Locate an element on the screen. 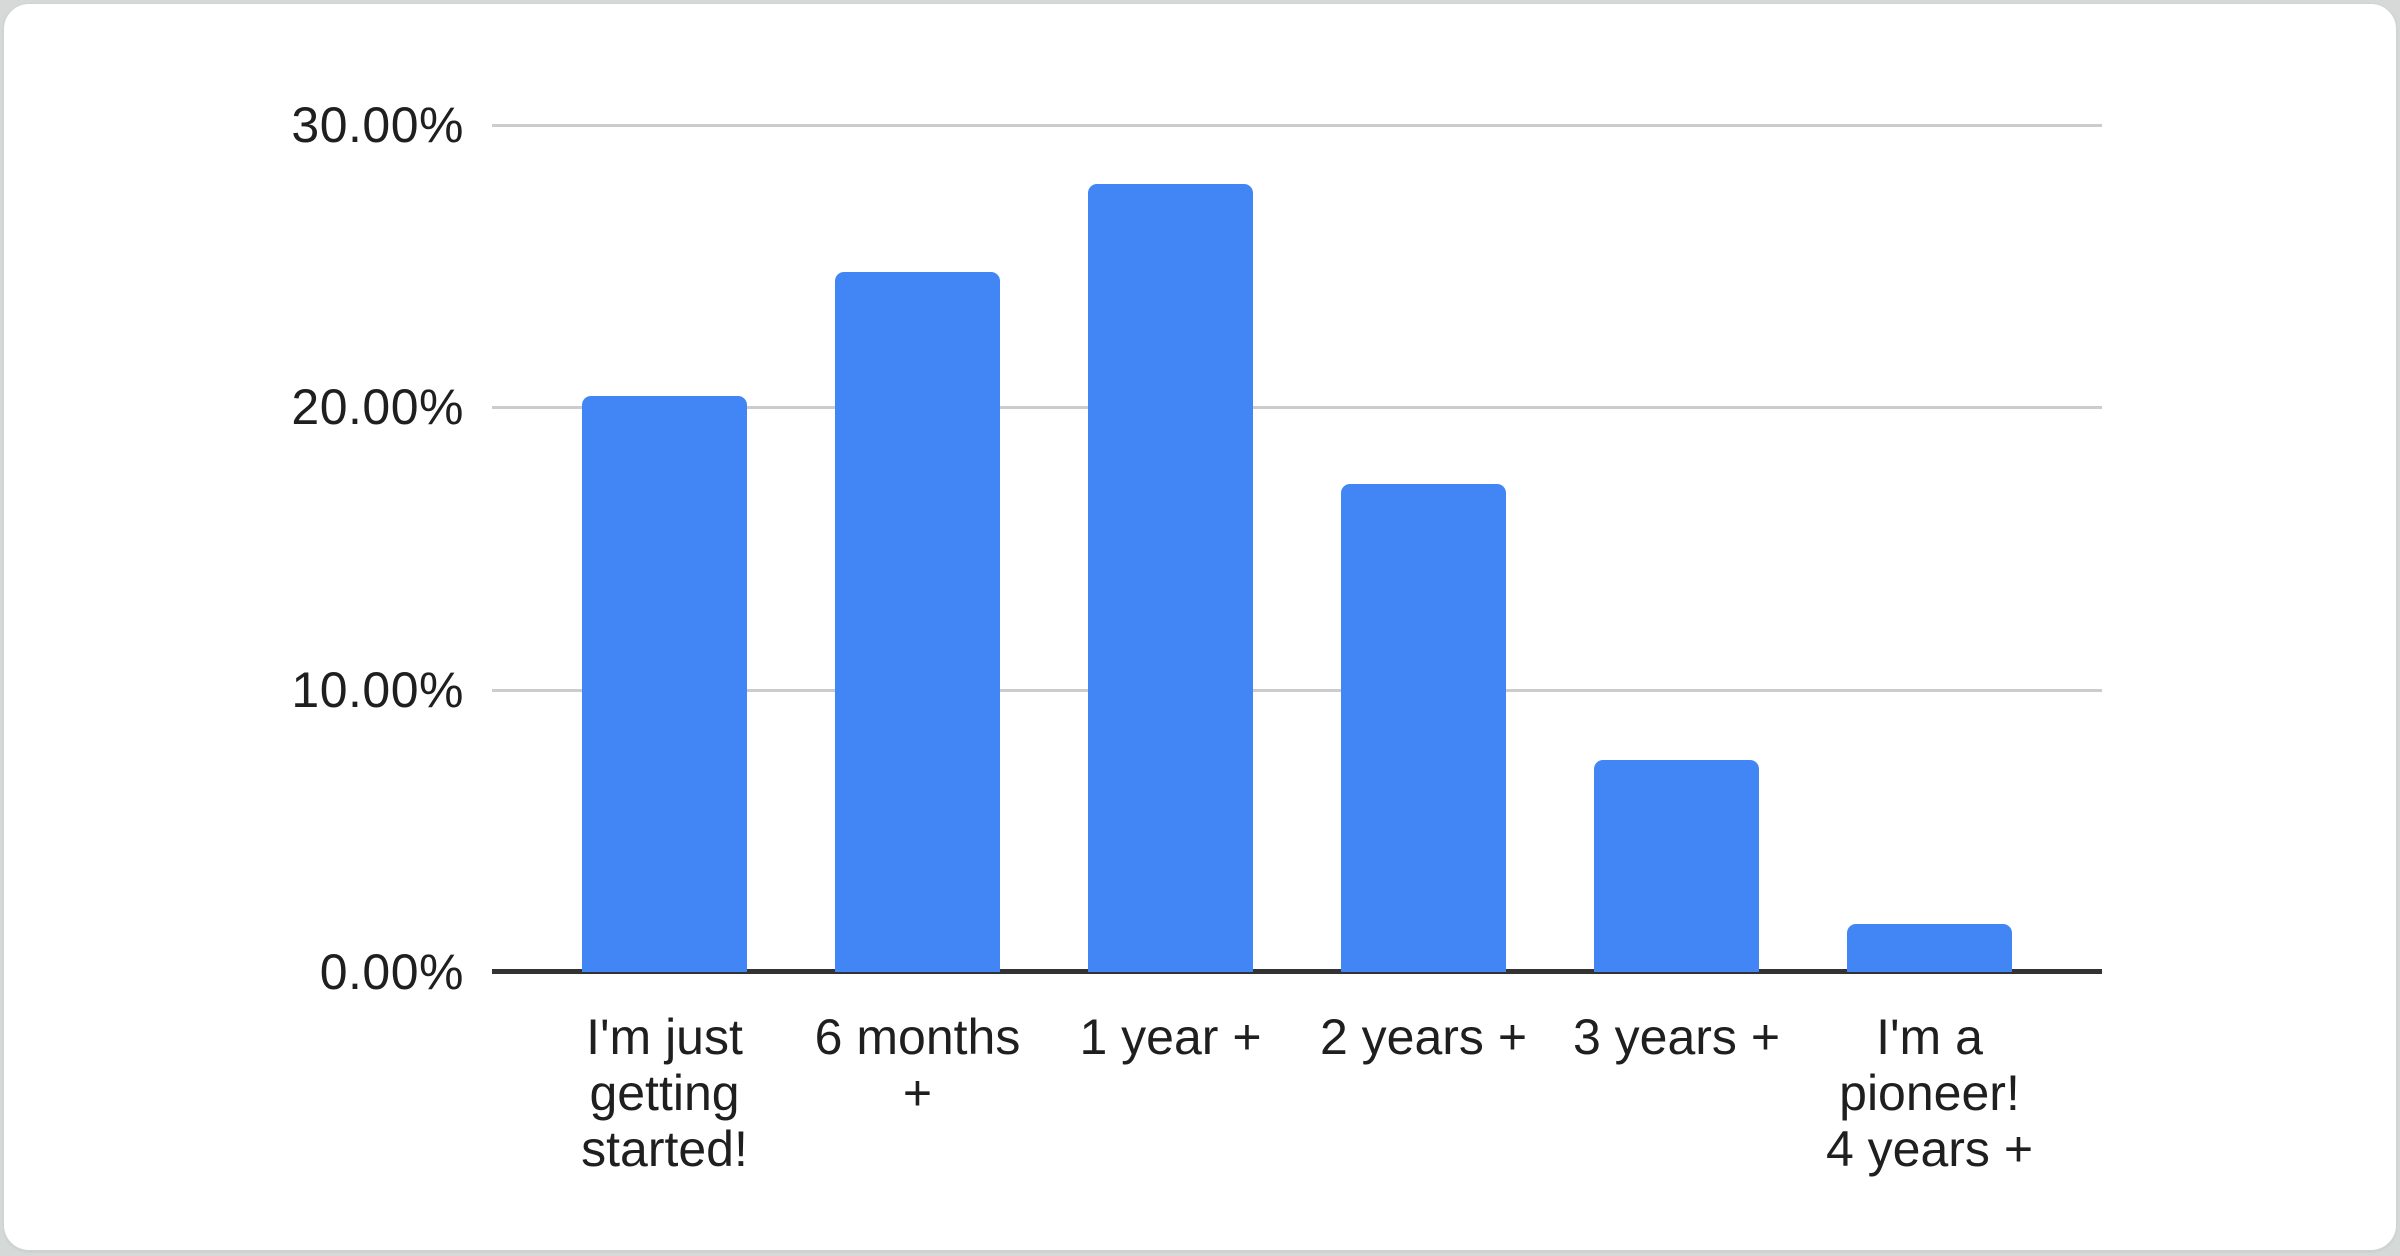  x-axis-category-label: 6 months + is located at coordinates (917, 1065).